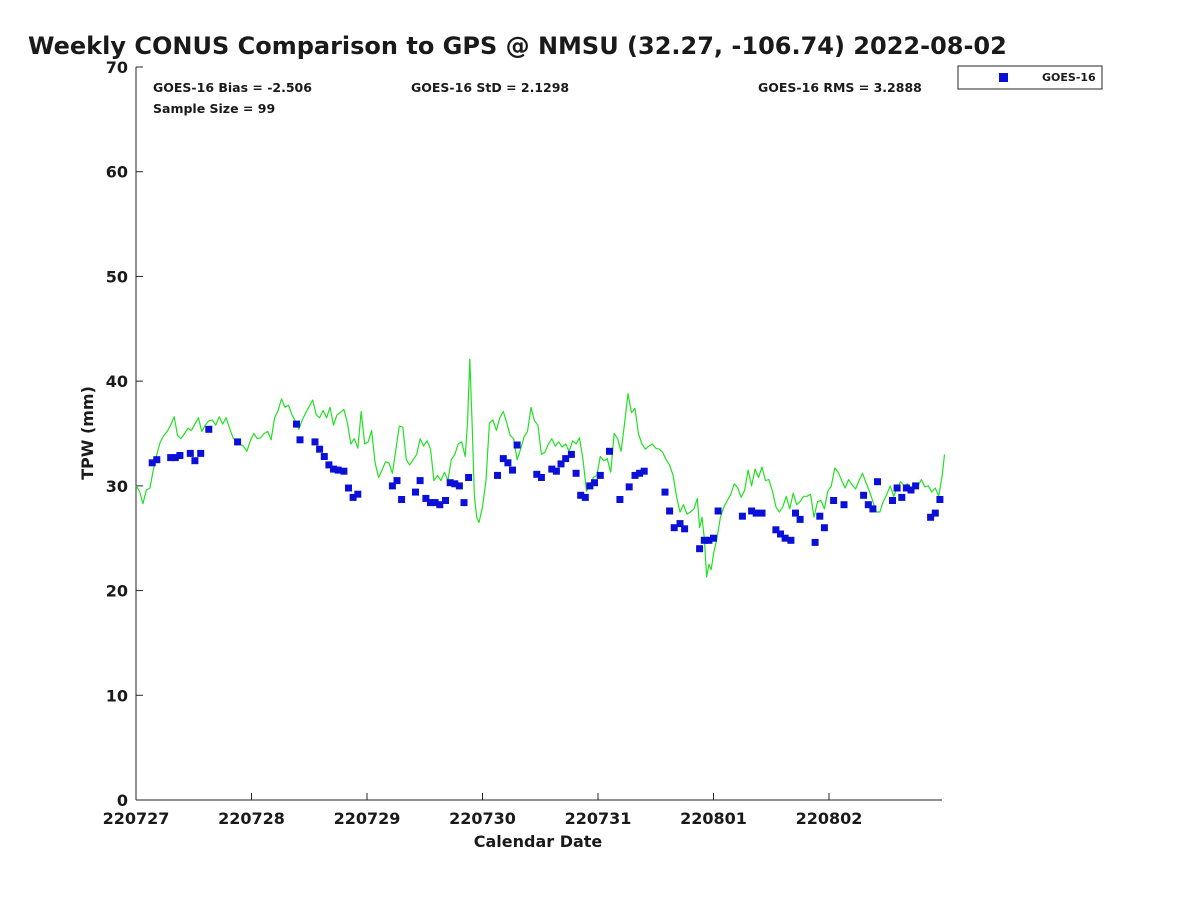  Describe the element at coordinates (840, 87) in the screenshot. I see `rms-stat: GOES-16 RMS = 3.2888` at that location.